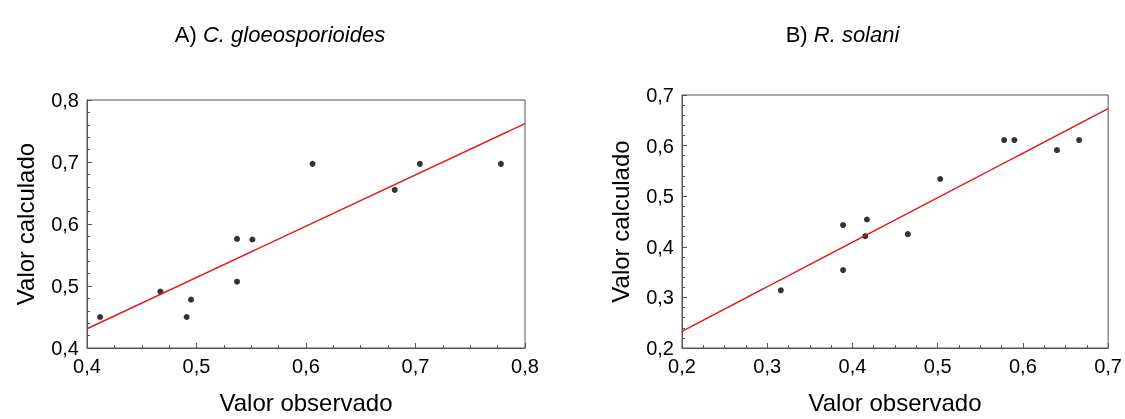 The height and width of the screenshot is (419, 1125). Describe the element at coordinates (852, 366) in the screenshot. I see `x-tick-label: 0,4` at that location.